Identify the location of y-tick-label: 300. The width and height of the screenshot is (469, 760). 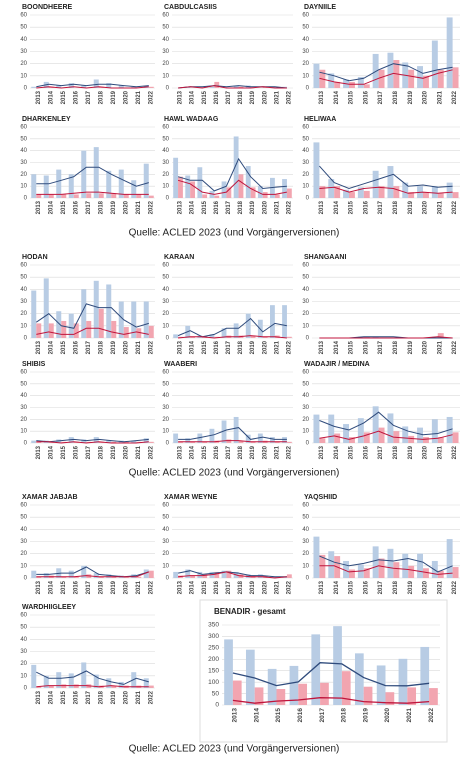
(213, 636).